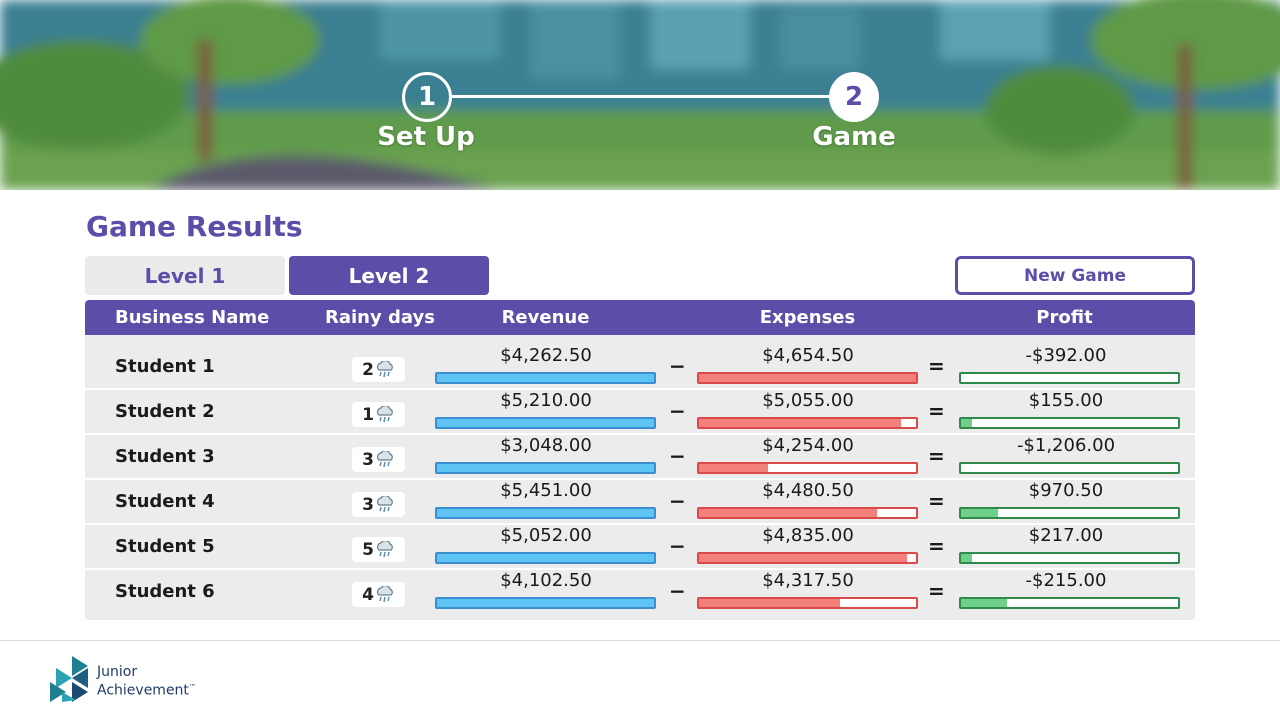 The width and height of the screenshot is (1280, 720). I want to click on revenue-value: $4,262.50, so click(546, 355).